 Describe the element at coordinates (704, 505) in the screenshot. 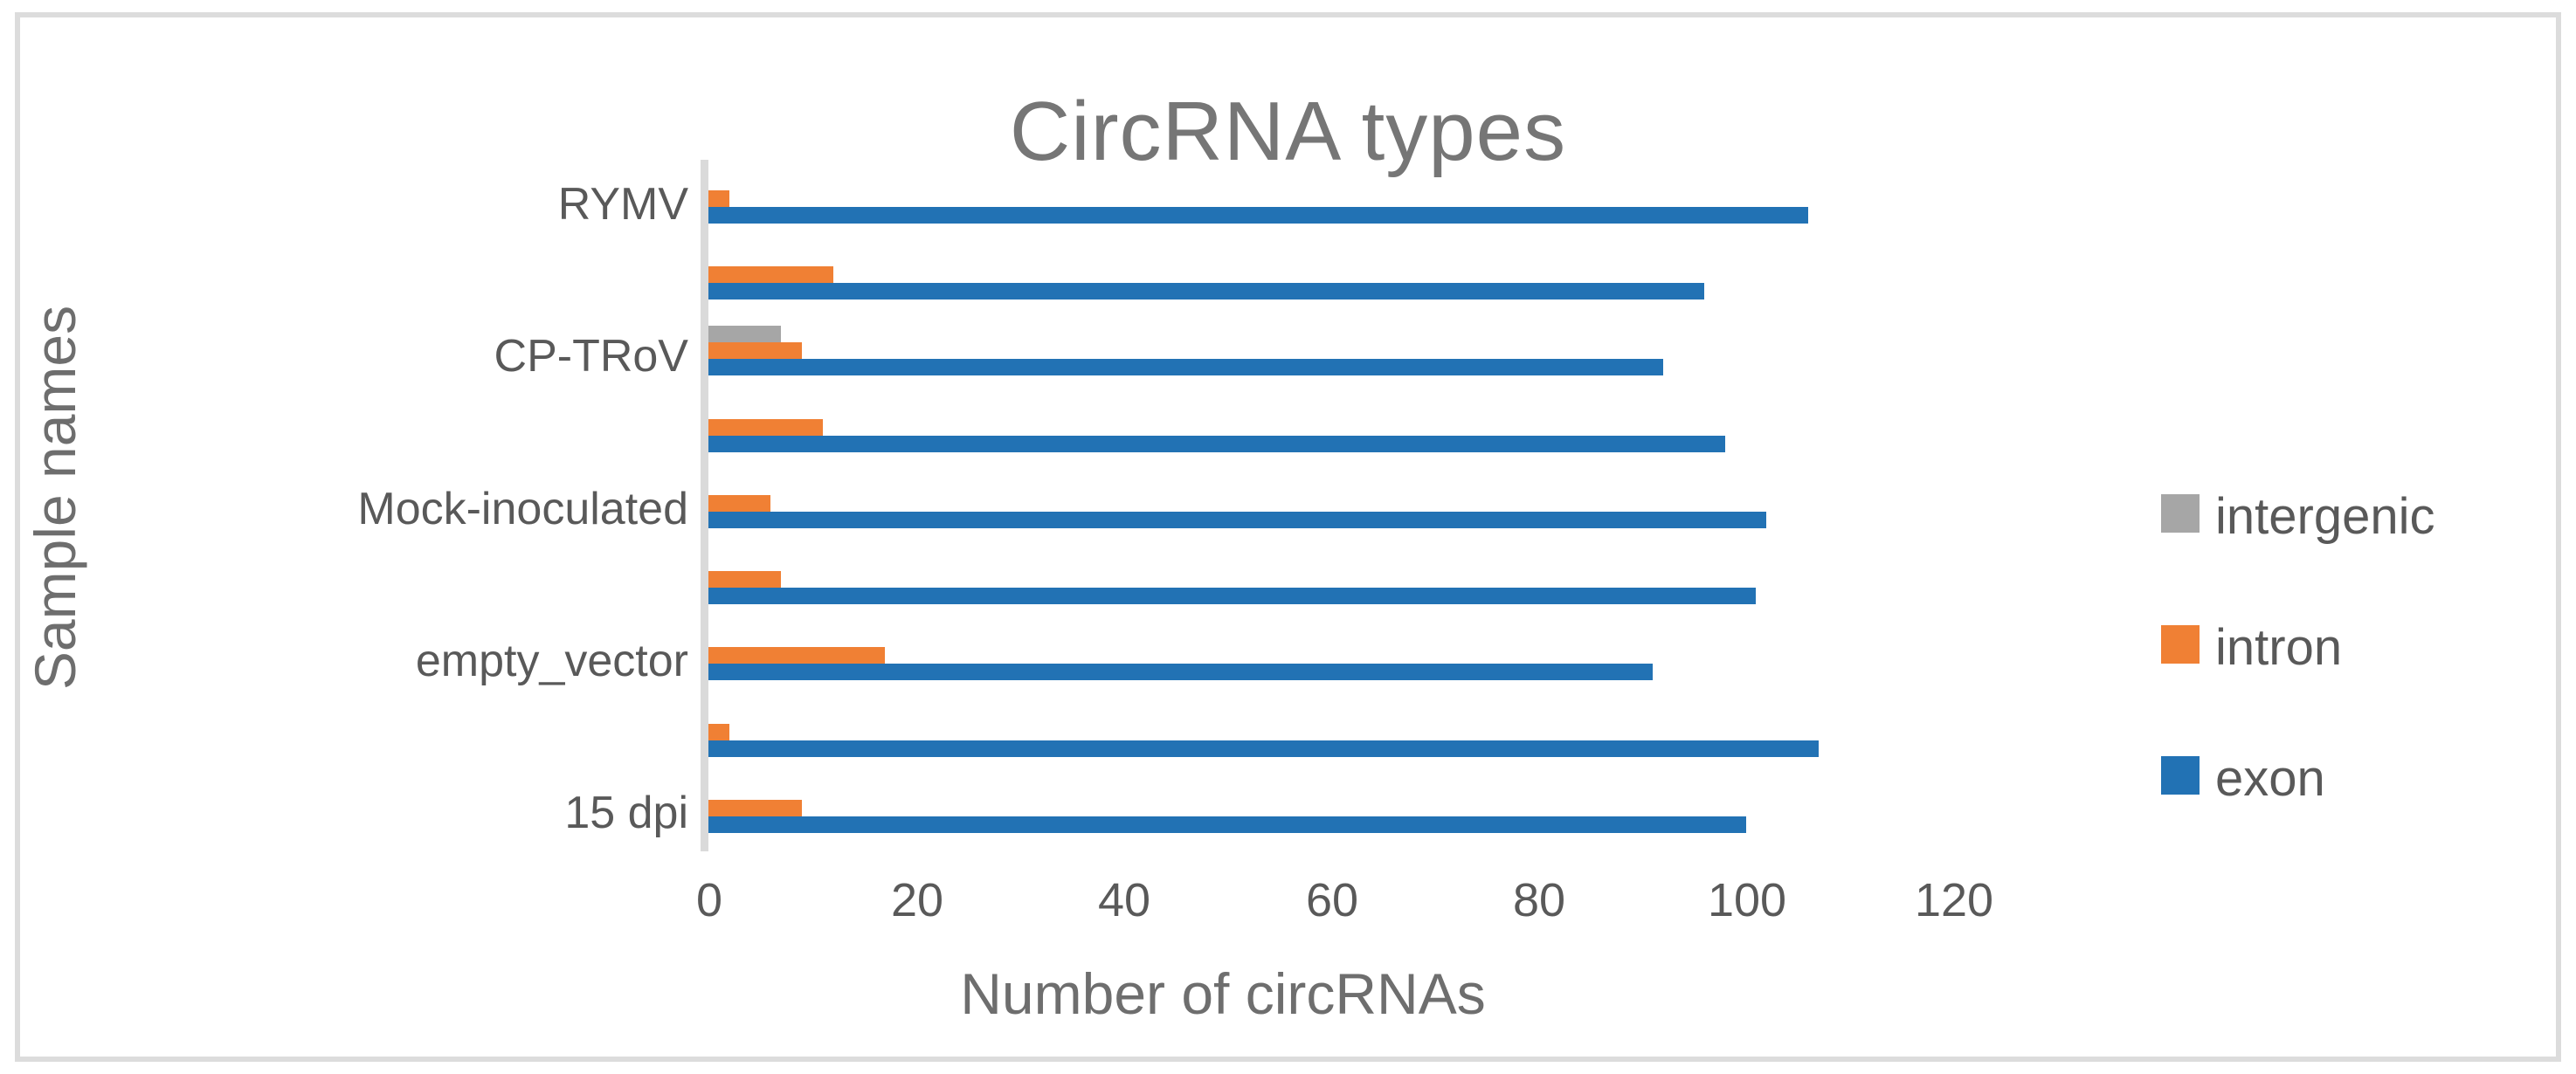

I see `y-axis-line` at that location.